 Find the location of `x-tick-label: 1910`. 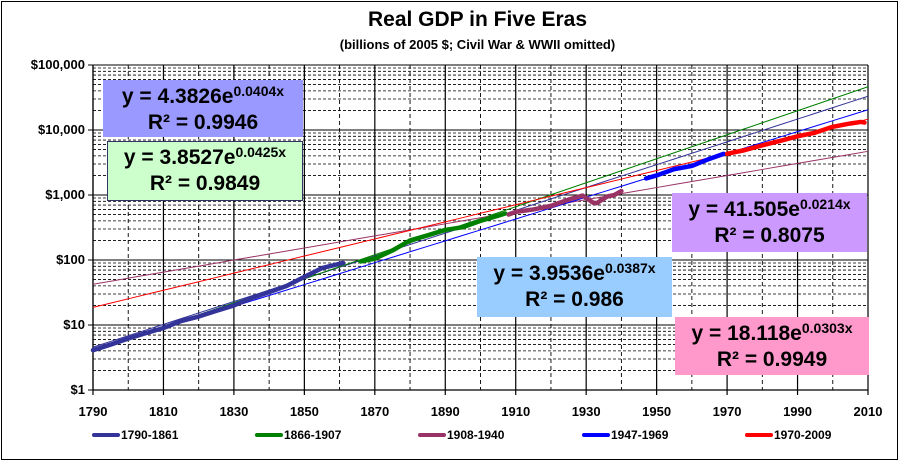

x-tick-label: 1910 is located at coordinates (516, 411).